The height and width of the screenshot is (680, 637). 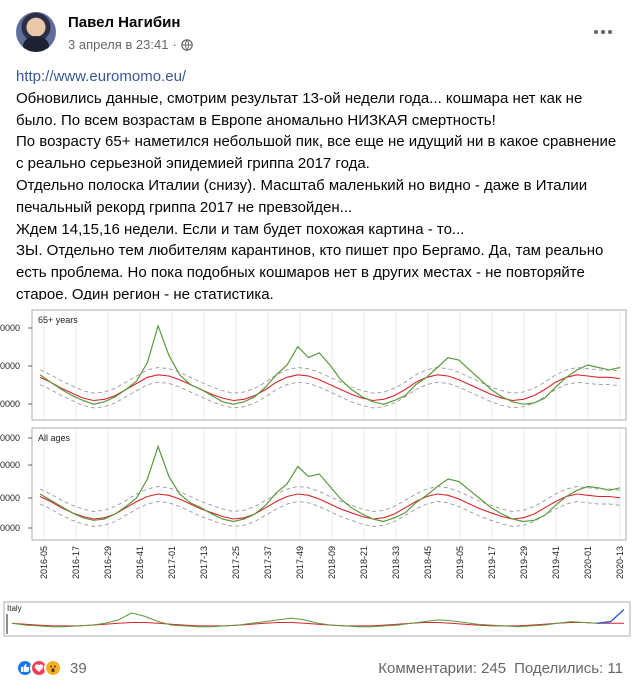 What do you see at coordinates (304, 620) in the screenshot?
I see `italy-observed-line` at bounding box center [304, 620].